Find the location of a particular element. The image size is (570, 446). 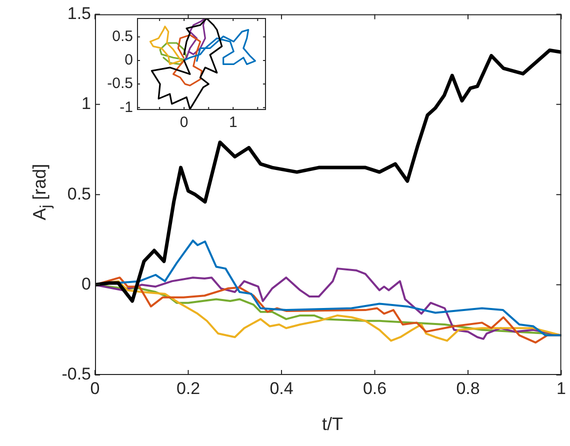

y-tick-label: 1 is located at coordinates (86, 104).